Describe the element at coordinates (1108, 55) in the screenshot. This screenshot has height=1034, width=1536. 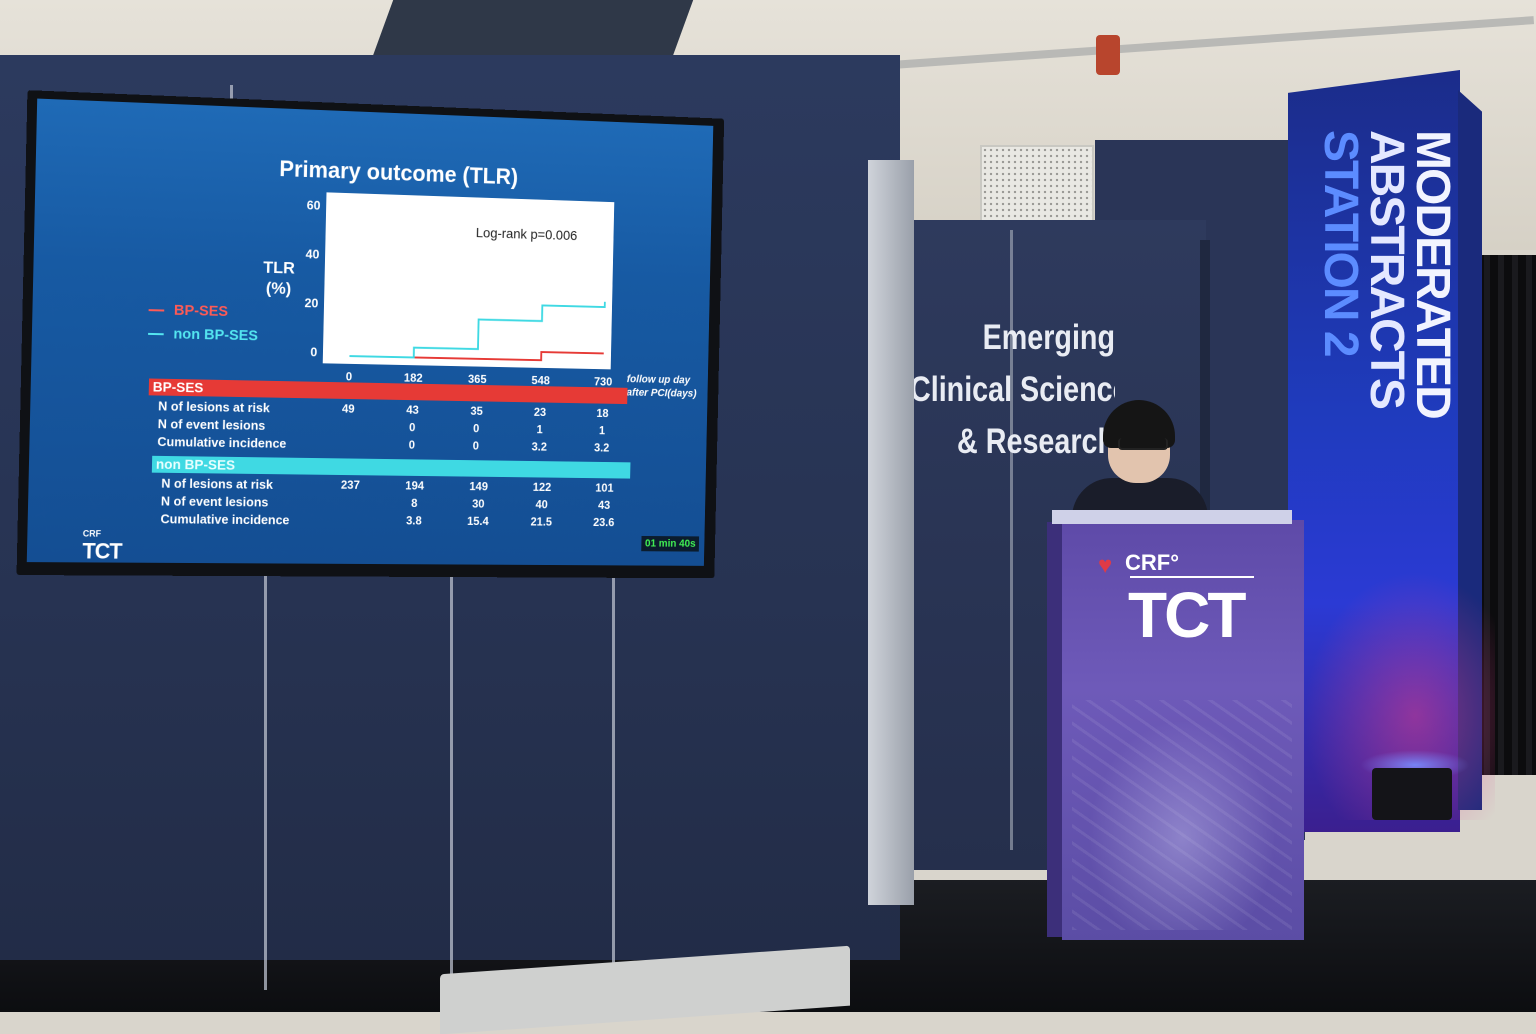
I see `pipe-valve` at that location.